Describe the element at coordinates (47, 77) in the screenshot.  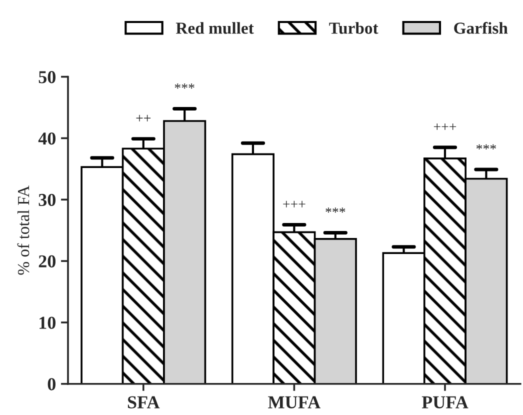
I see `y-tick-label: 50` at that location.